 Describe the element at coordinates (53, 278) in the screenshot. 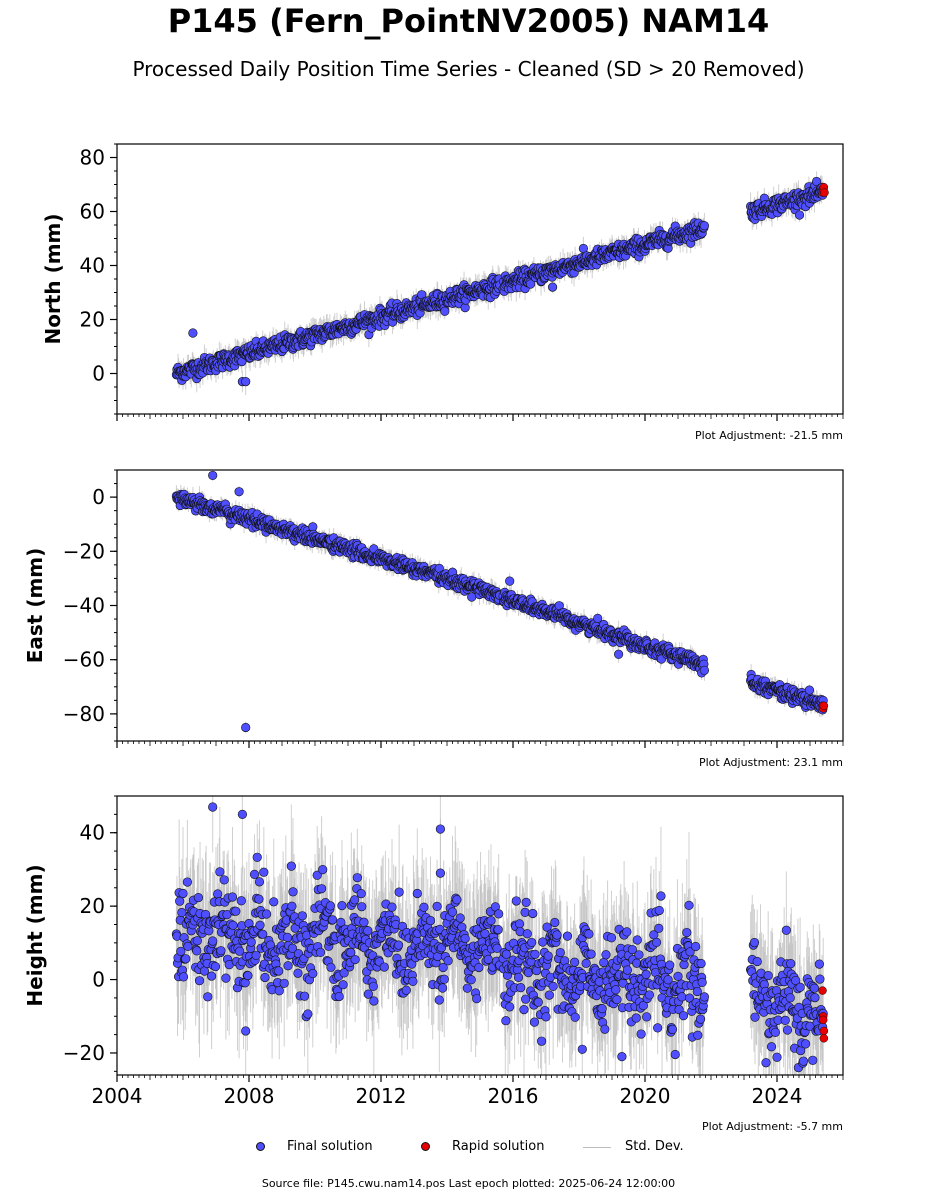

I see `y-axis-label: North (mm)` at that location.